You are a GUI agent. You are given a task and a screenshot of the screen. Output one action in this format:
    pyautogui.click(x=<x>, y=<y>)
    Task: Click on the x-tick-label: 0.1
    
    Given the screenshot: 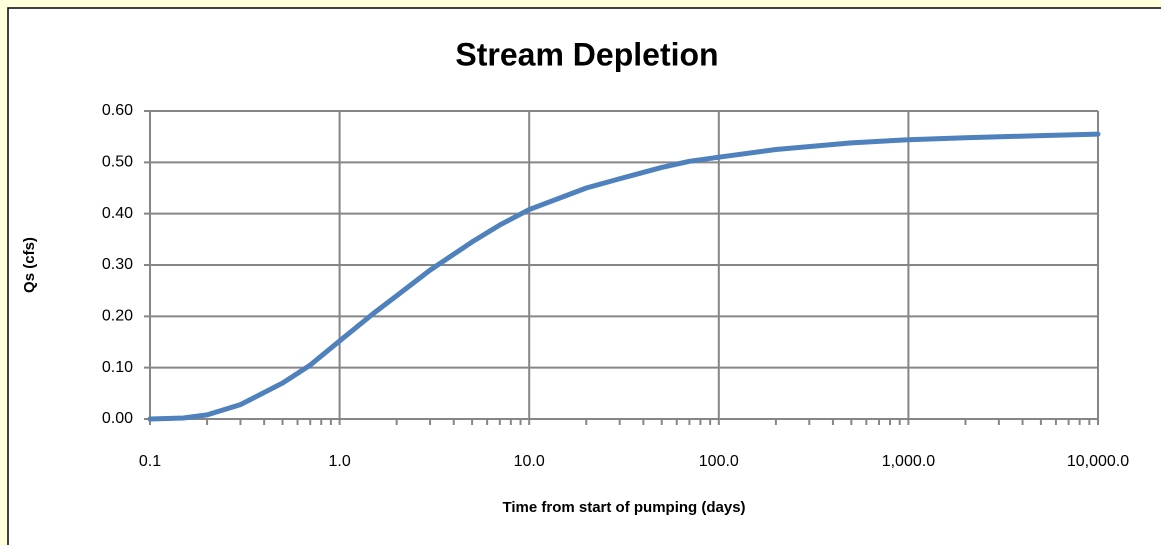 What is the action you would take?
    pyautogui.click(x=150, y=461)
    